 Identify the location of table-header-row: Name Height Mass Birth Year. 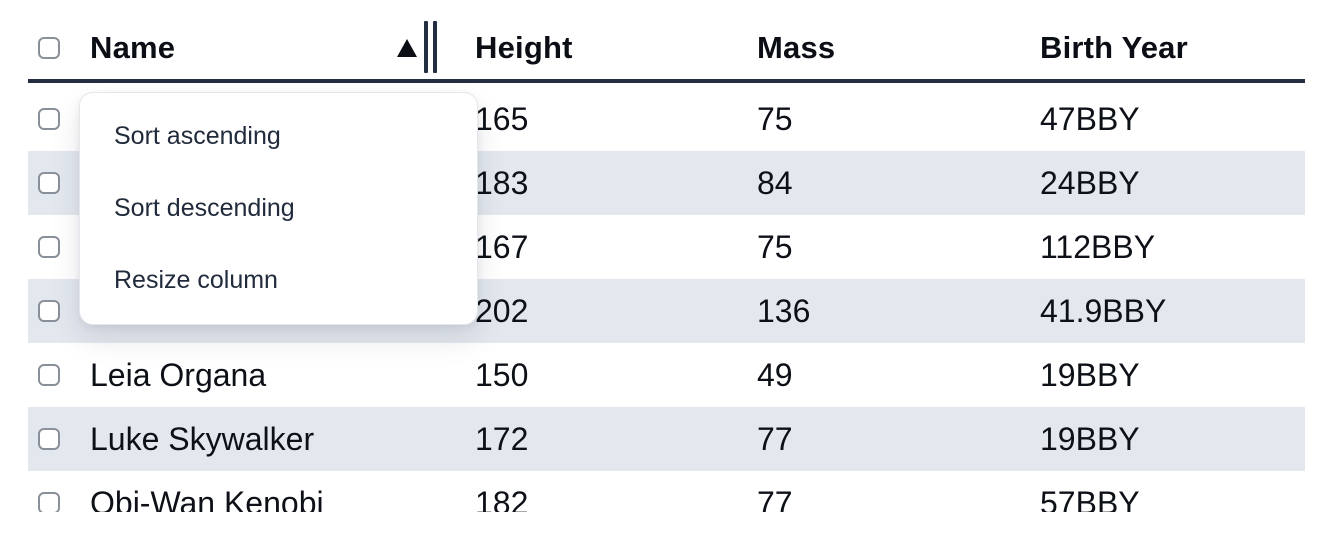
(666, 41).